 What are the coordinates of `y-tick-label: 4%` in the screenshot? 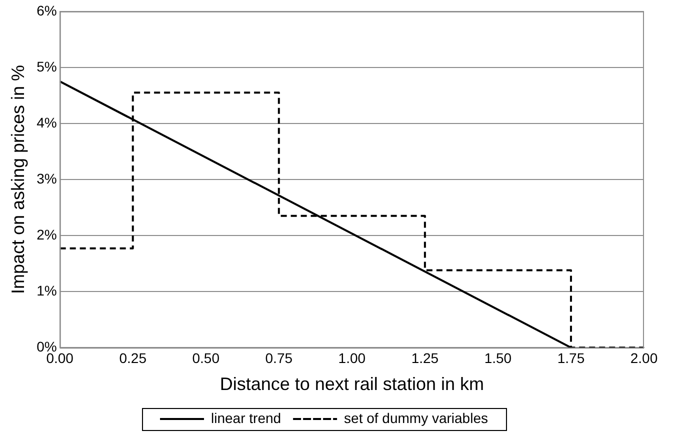 It's located at (46, 122).